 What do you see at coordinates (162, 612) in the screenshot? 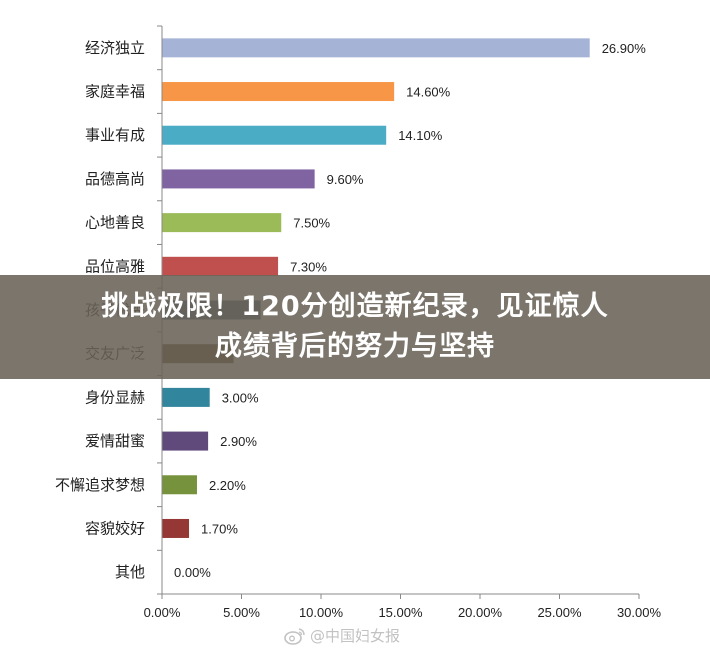
I see `x-tick-label-0: 0.00%` at bounding box center [162, 612].